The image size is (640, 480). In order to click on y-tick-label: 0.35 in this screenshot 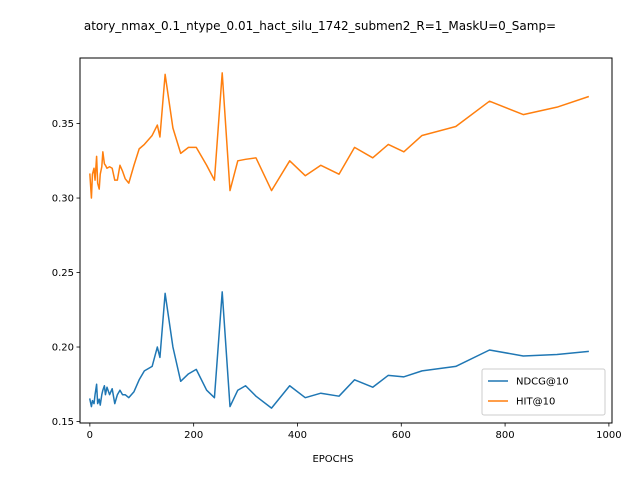, I will do `click(63, 124)`.